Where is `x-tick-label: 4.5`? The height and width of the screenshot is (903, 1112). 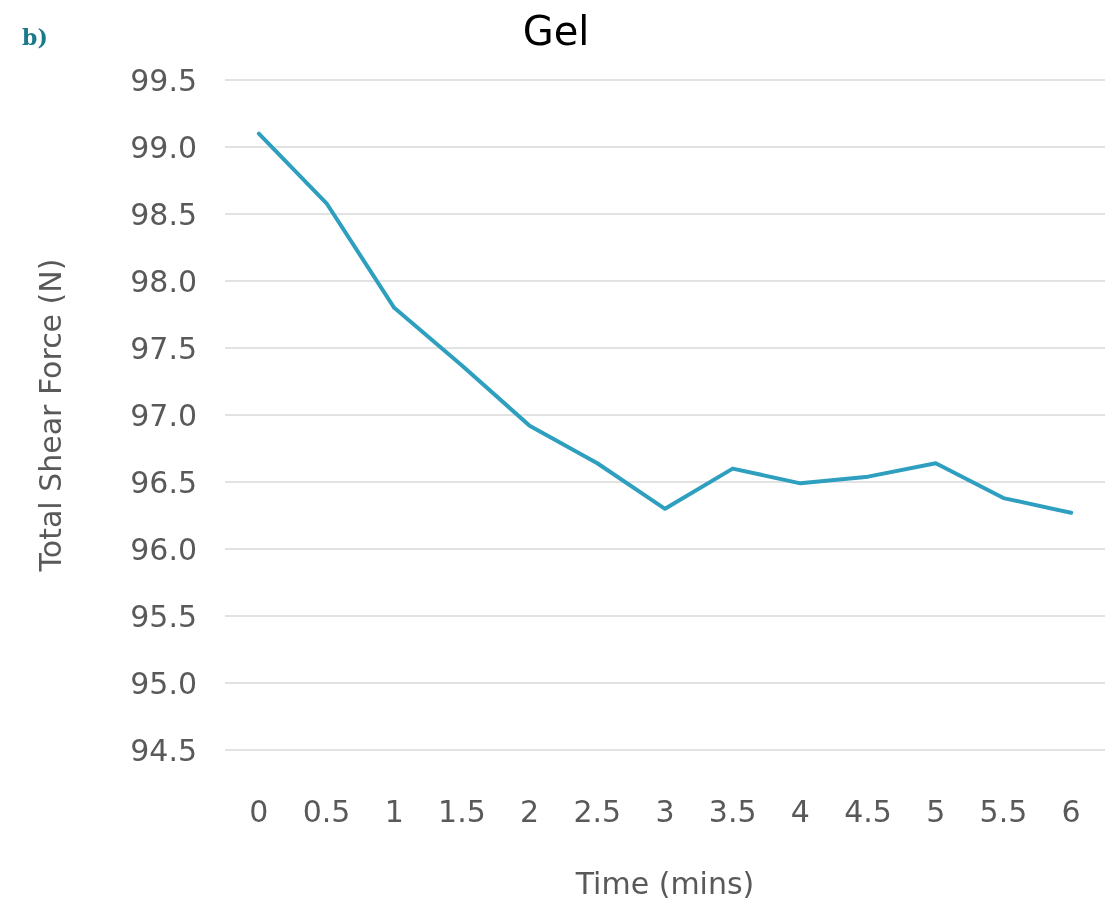 x-tick-label: 4.5 is located at coordinates (868, 811).